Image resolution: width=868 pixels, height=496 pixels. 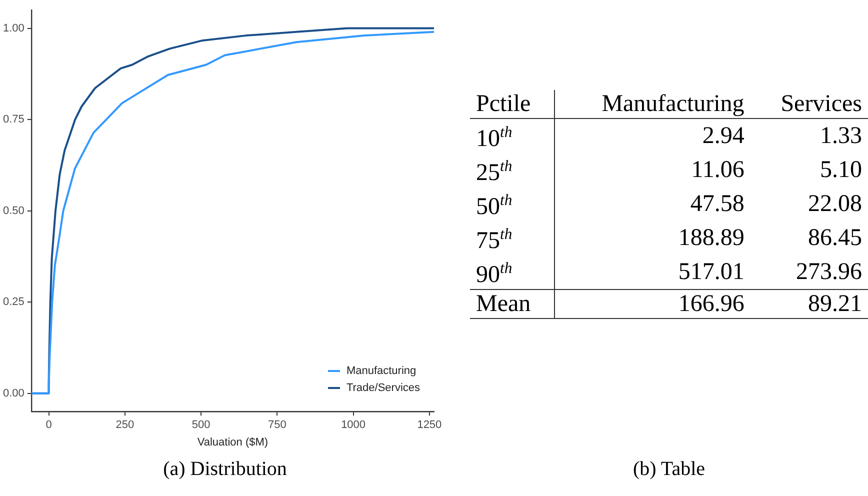 What do you see at coordinates (13, 120) in the screenshot?
I see `y-tick-label: 0.75` at bounding box center [13, 120].